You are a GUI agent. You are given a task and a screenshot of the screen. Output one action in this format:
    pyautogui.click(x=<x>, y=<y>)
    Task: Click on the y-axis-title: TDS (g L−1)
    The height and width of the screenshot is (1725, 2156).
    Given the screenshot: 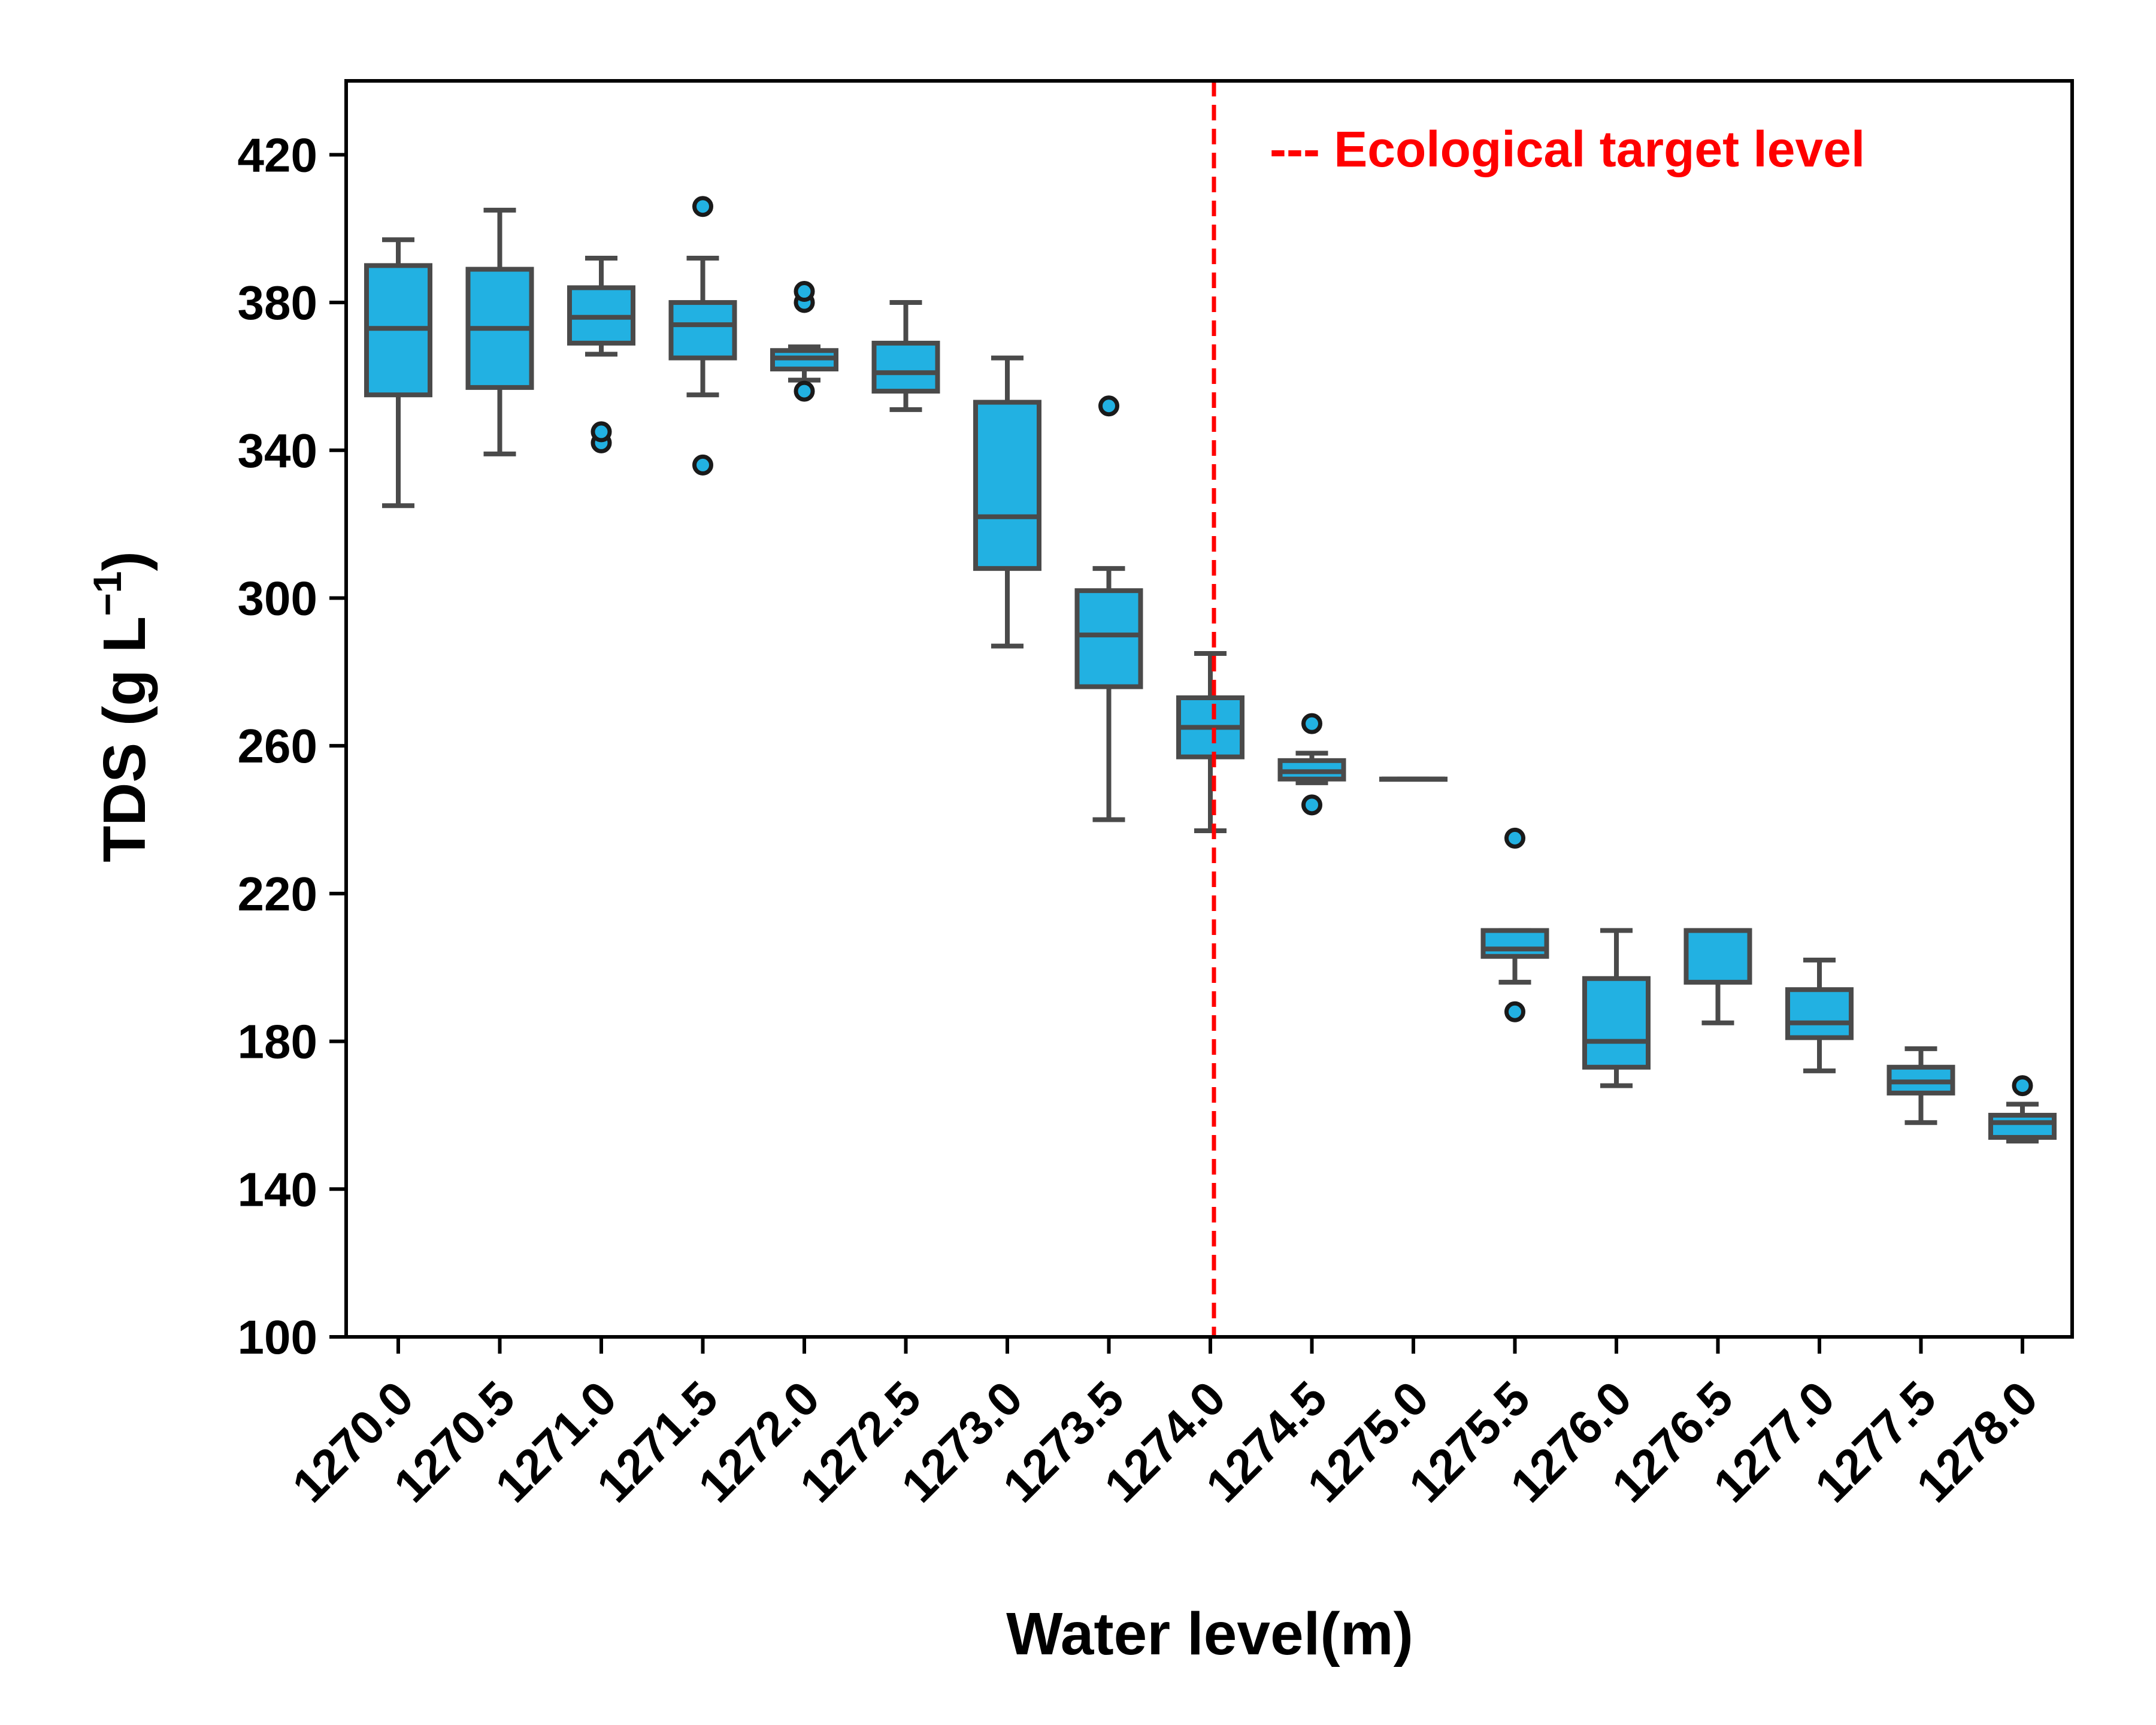 What is the action you would take?
    pyautogui.click(x=121, y=707)
    